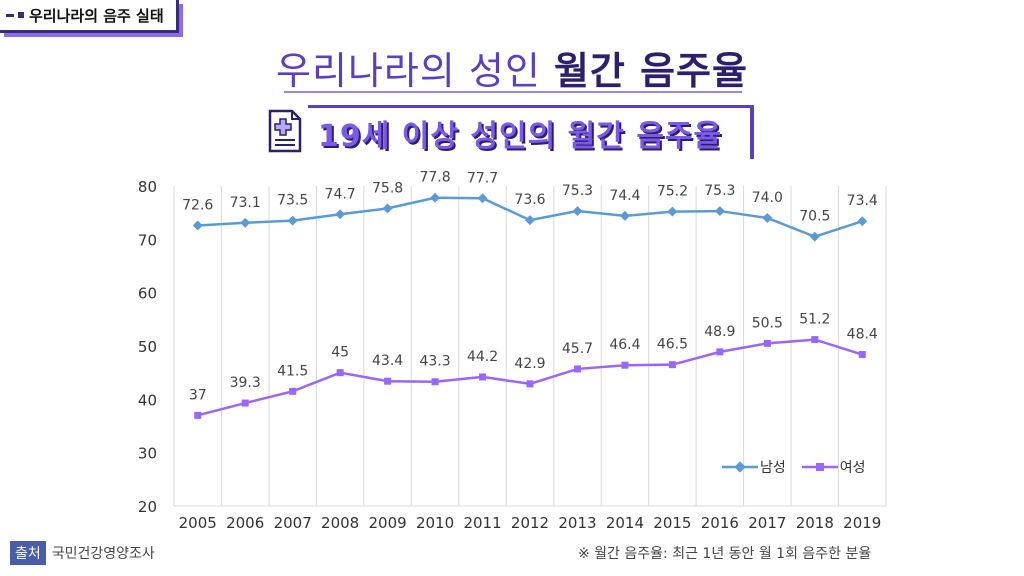  What do you see at coordinates (245, 203) in the screenshot?
I see `data-label: 73.1` at bounding box center [245, 203].